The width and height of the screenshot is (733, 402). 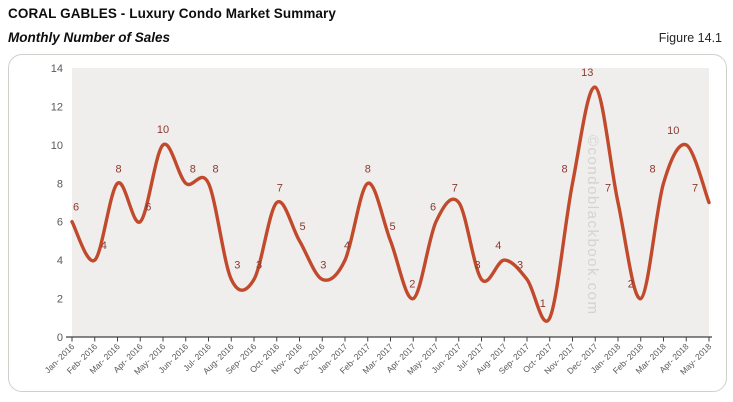 What do you see at coordinates (587, 73) in the screenshot?
I see `data-point-label: 13` at bounding box center [587, 73].